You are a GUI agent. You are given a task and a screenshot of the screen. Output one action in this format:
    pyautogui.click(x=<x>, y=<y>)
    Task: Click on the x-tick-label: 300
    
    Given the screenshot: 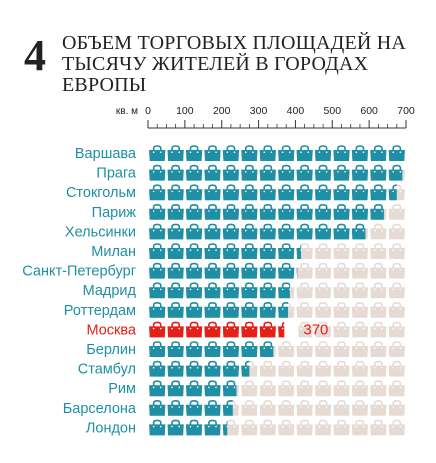 What is the action you would take?
    pyautogui.click(x=259, y=111)
    